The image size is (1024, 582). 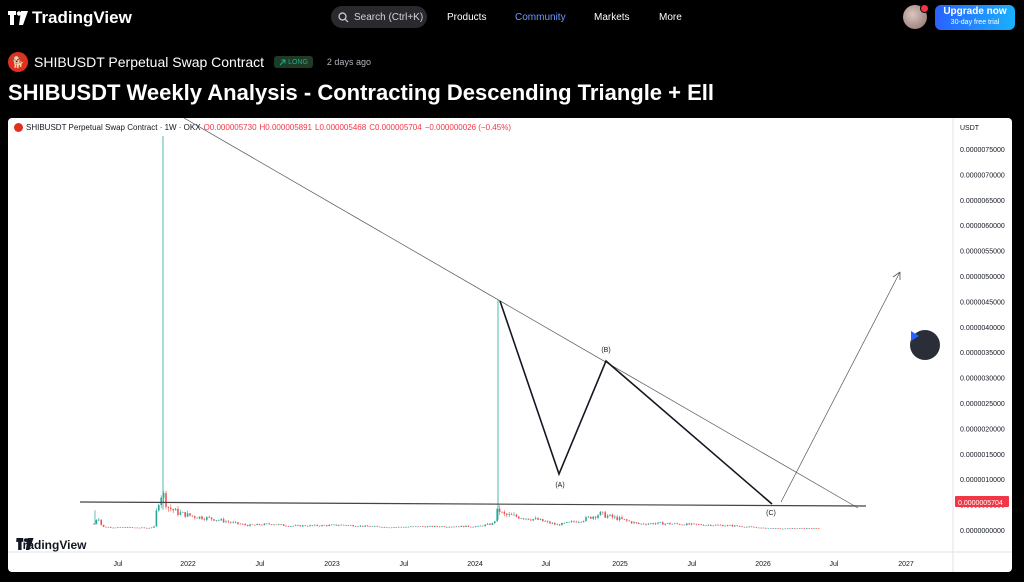 I want to click on upgrade-button: Upgrade now 30-day free trial, so click(x=975, y=17).